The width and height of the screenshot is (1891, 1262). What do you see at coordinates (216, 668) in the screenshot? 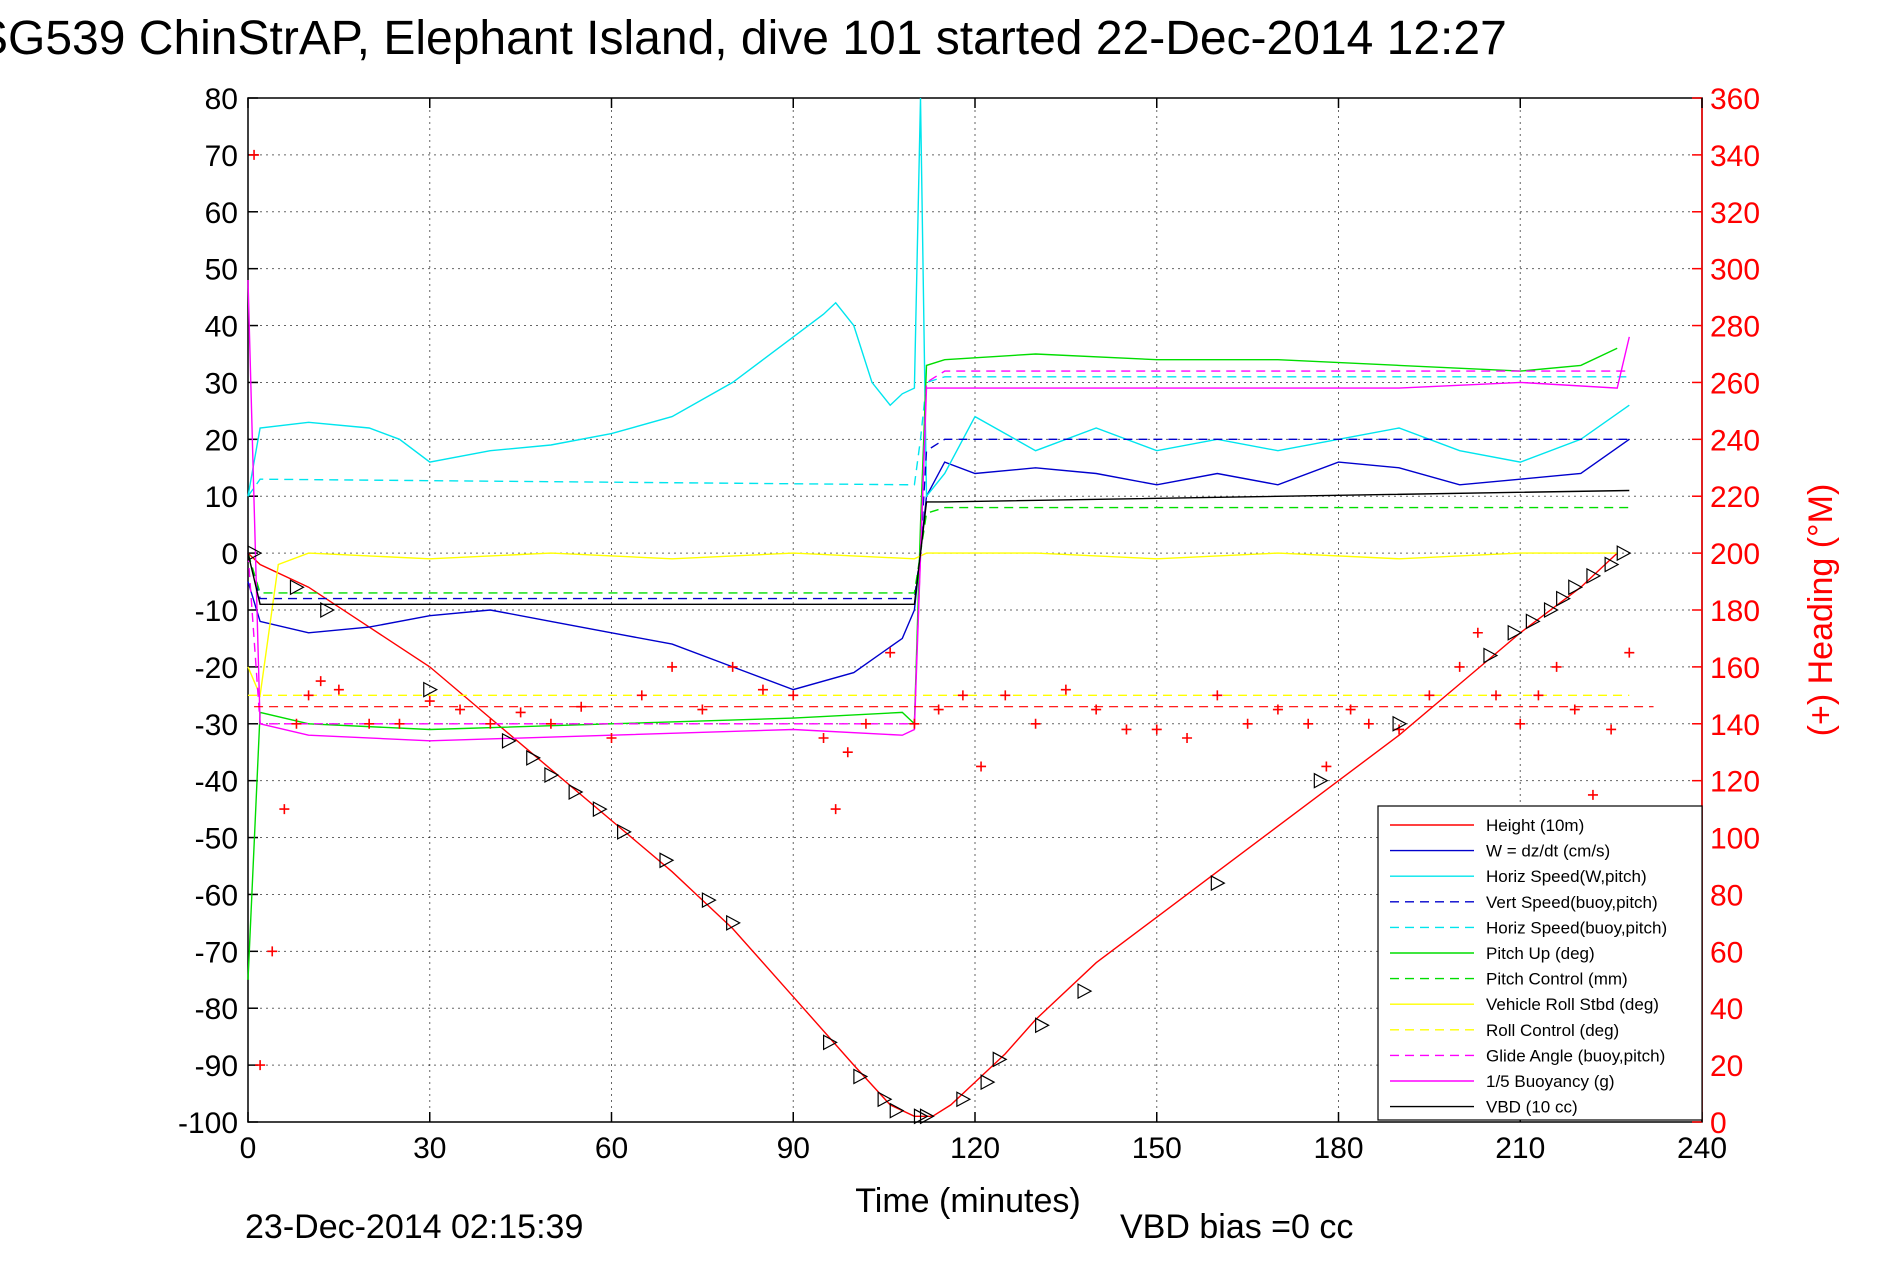
I see `y-tick-label: -20` at bounding box center [216, 668].